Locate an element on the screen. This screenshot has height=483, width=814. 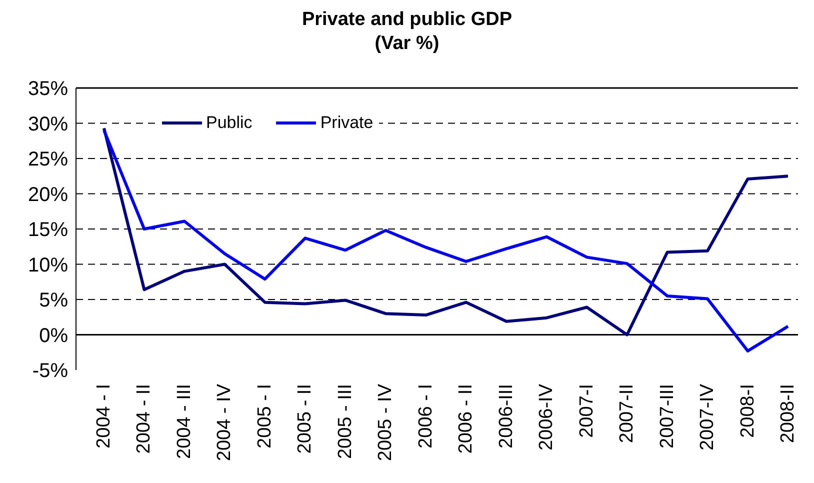
y-tick-label: 25% is located at coordinates (48, 159).